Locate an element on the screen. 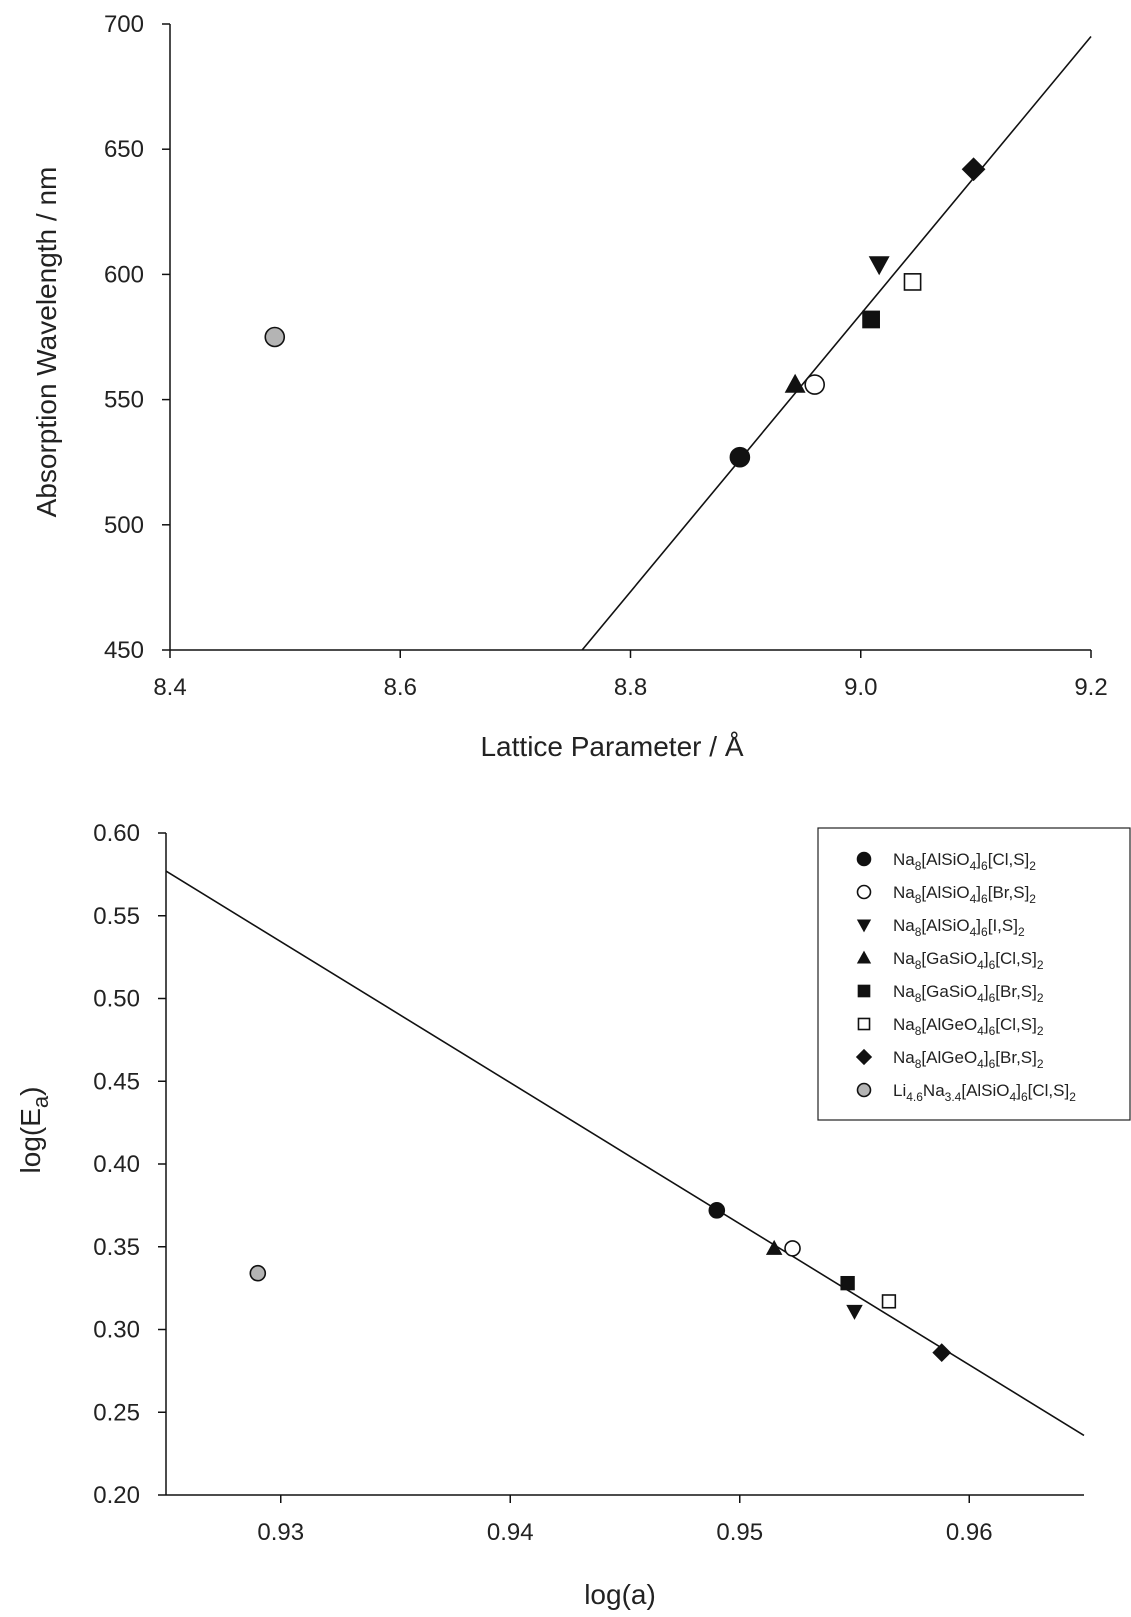 This screenshot has width=1131, height=1617. legend-marker-s7 is located at coordinates (864, 1057).